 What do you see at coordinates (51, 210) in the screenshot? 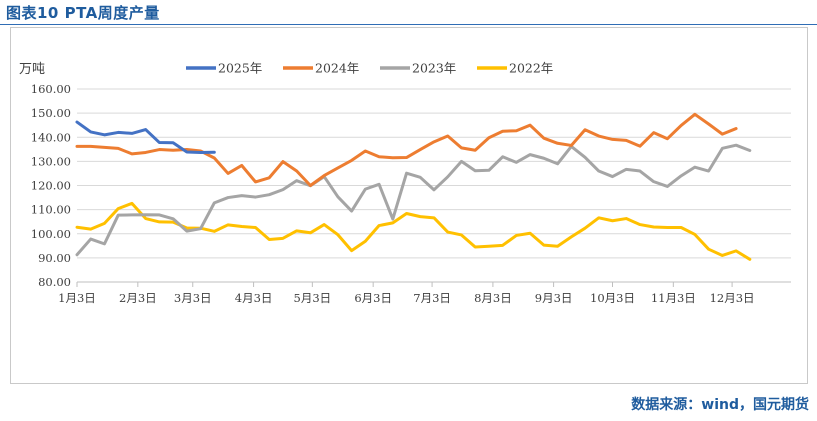
I see `y-tick-label: 110.00` at bounding box center [51, 210].